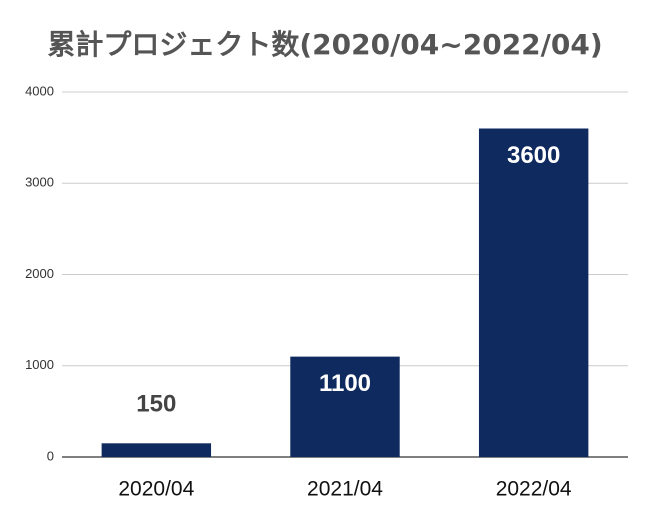  I want to click on y-tick-label: 3000, so click(39, 182).